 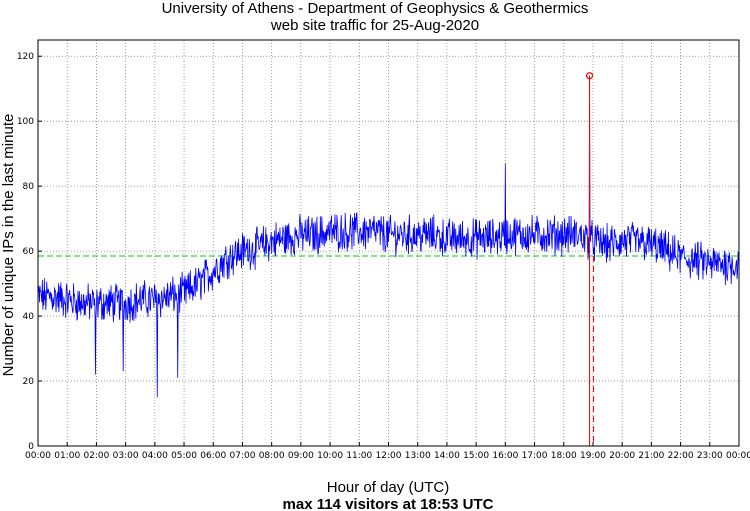 What do you see at coordinates (96, 456) in the screenshot?
I see `x-tick-label: 02:00` at bounding box center [96, 456].